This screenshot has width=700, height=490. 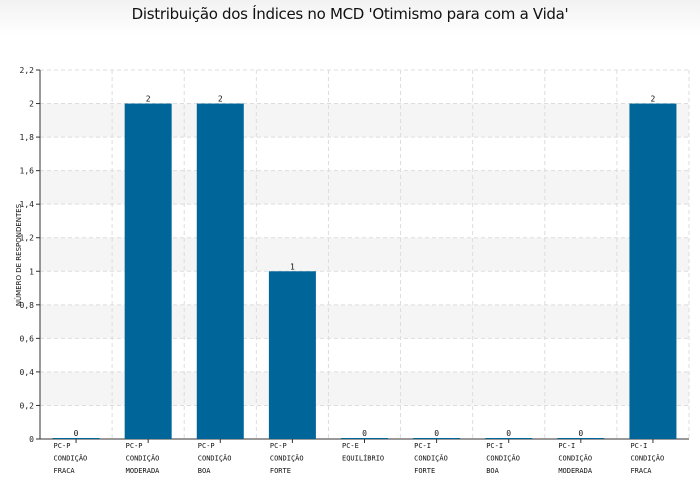 What do you see at coordinates (31, 271) in the screenshot?
I see `y-tick-label: 1` at bounding box center [31, 271].